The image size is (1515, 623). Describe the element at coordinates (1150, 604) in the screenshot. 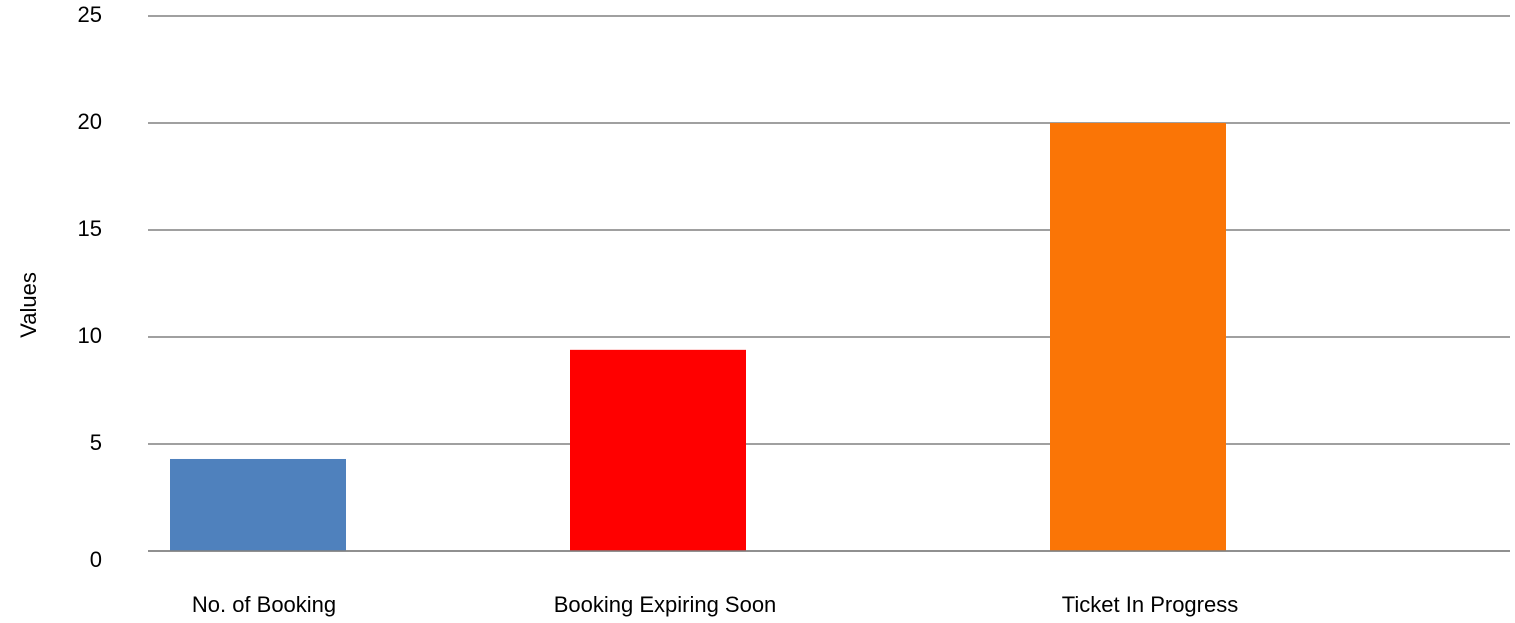

I see `x-category-label: Ticket In Progress` at that location.